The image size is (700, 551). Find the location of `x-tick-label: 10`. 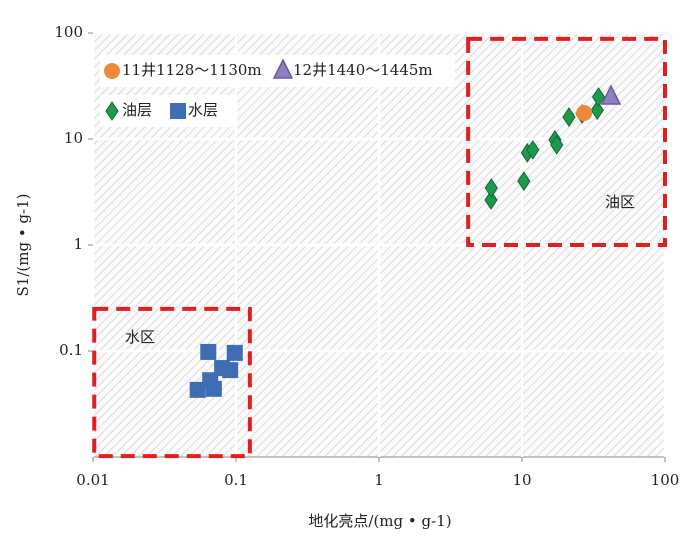

x-tick-label: 10 is located at coordinates (521, 480).